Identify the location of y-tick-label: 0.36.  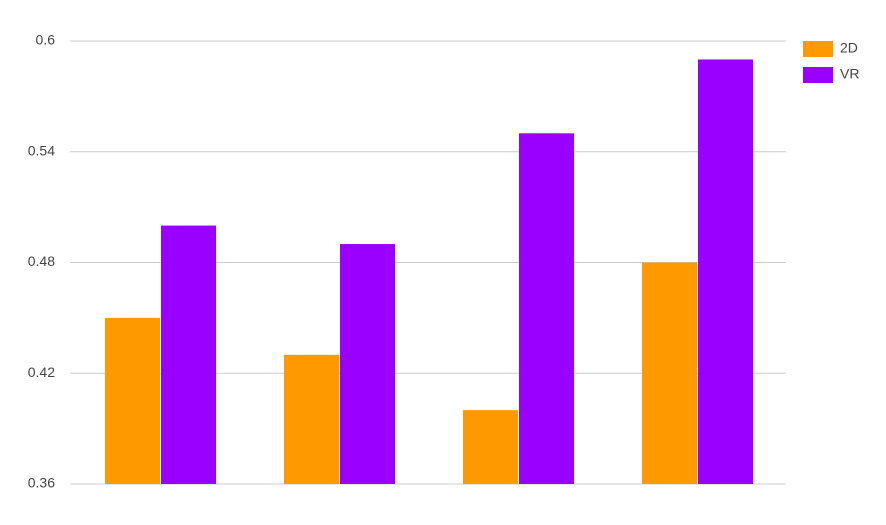
(41, 483).